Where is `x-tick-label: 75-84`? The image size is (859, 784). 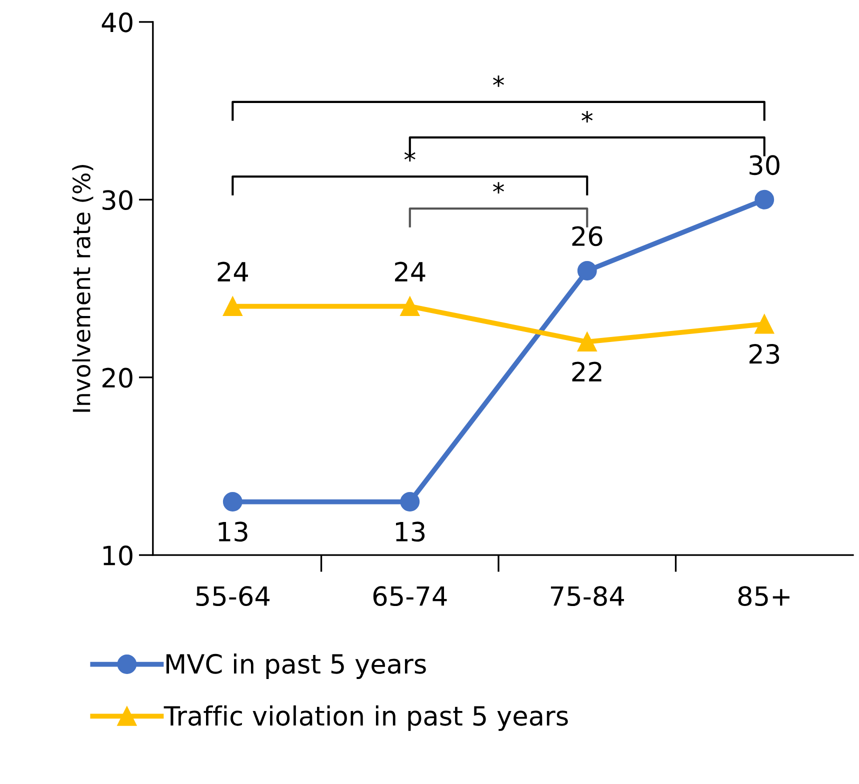
x-tick-label: 75-84 is located at coordinates (587, 596).